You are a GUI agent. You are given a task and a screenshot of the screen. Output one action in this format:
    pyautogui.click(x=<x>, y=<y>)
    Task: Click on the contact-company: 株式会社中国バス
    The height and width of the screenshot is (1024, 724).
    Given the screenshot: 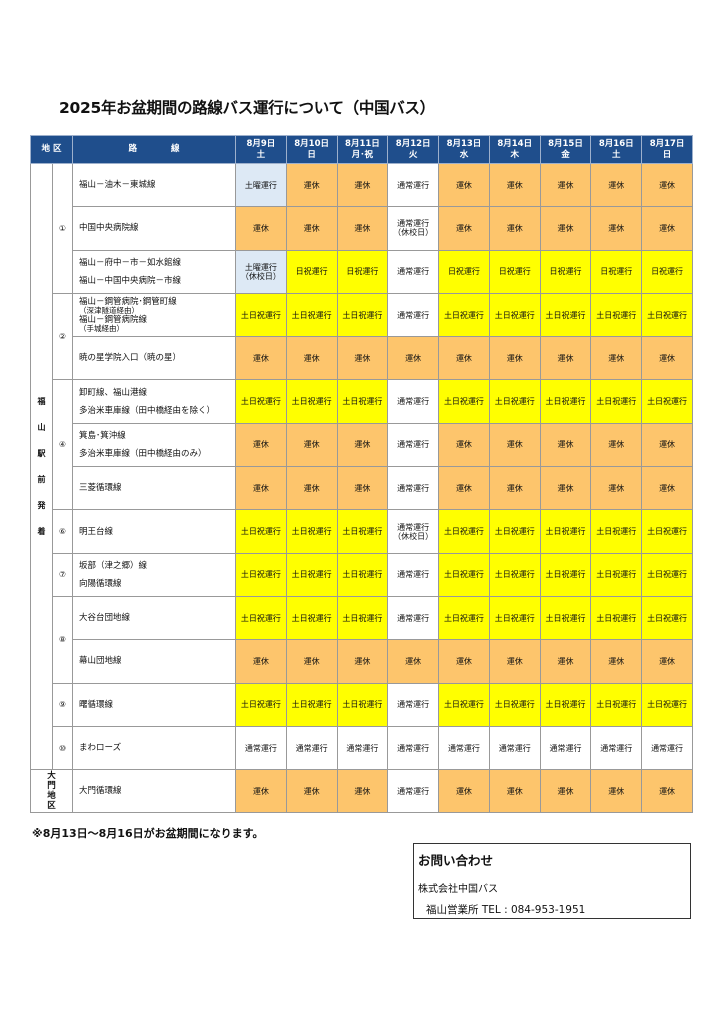 What is the action you would take?
    pyautogui.click(x=458, y=889)
    